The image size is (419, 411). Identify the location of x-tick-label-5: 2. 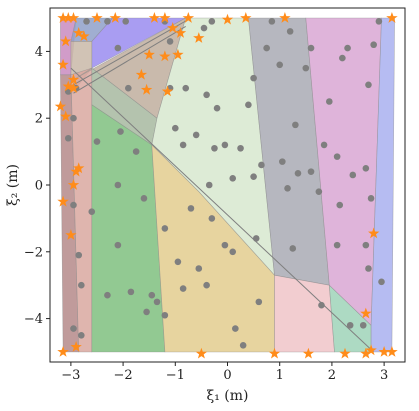
(332, 375).